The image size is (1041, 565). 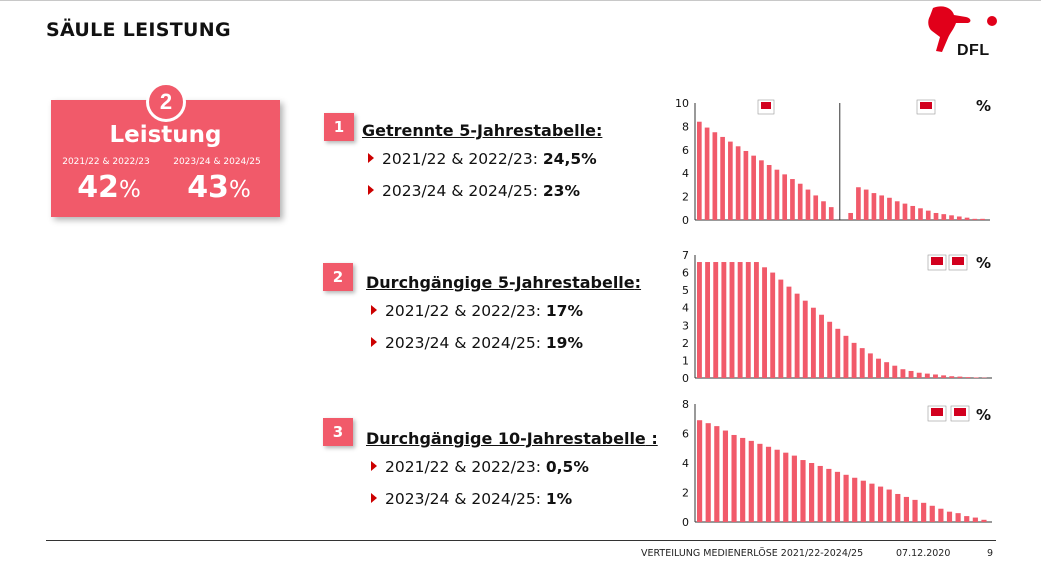 What do you see at coordinates (109, 187) in the screenshot?
I see `pillar-value-1: 42%` at bounding box center [109, 187].